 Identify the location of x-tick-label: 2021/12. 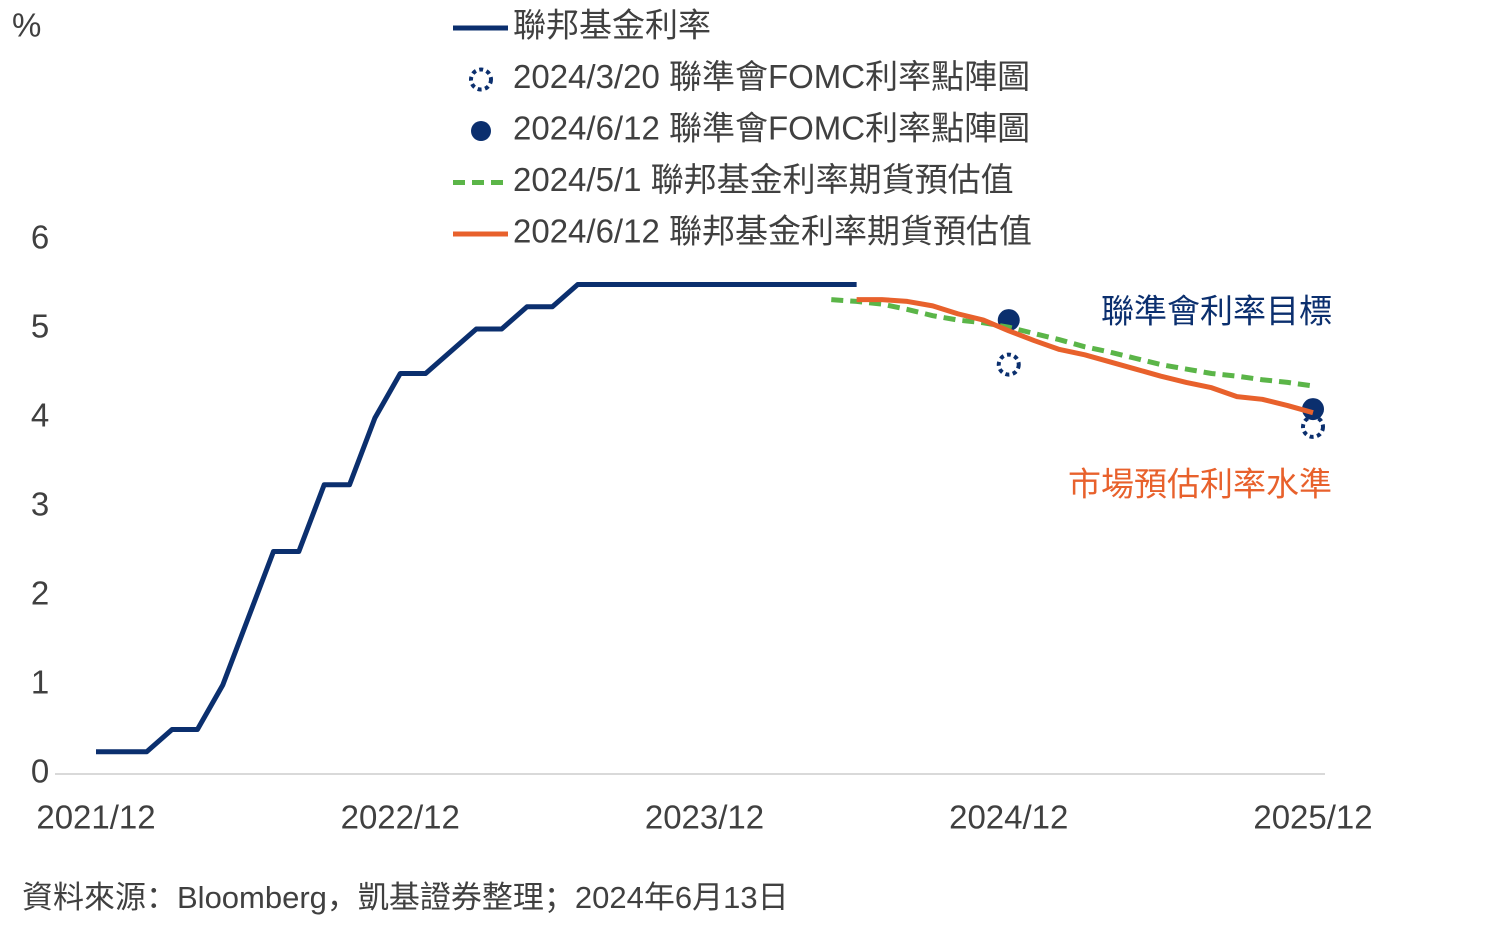
(95, 817).